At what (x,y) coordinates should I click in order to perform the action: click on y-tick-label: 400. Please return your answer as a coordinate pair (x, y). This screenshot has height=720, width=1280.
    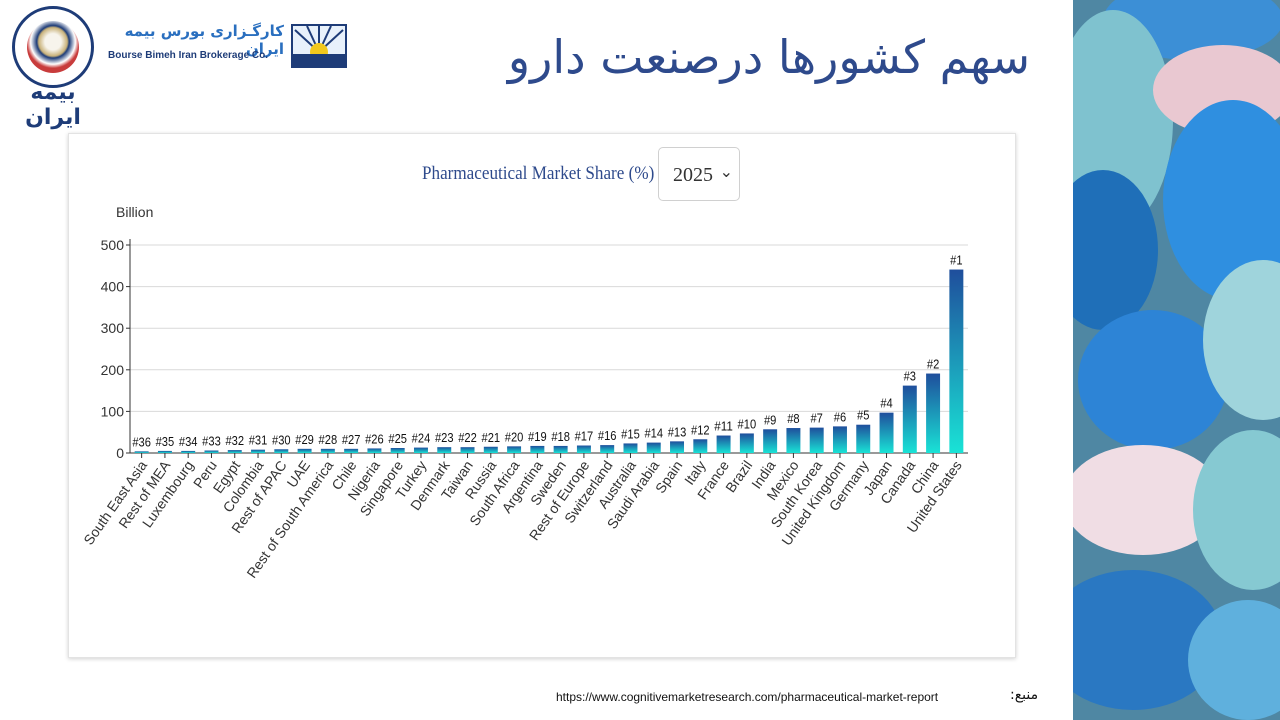
    Looking at the image, I should click on (113, 287).